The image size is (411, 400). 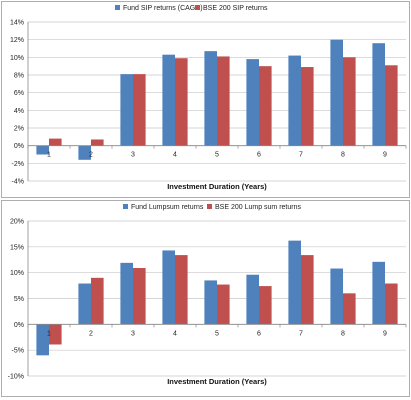 What do you see at coordinates (18, 182) in the screenshot?
I see `y-tick-label: -4%` at bounding box center [18, 182].